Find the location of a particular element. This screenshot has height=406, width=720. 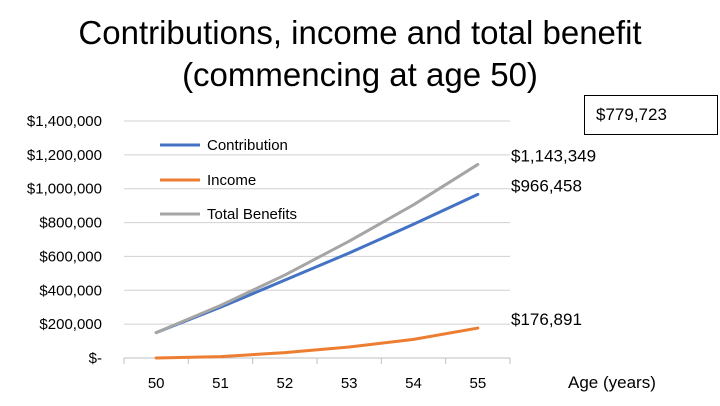

y-tick-label: $200,000 is located at coordinates (70, 324).